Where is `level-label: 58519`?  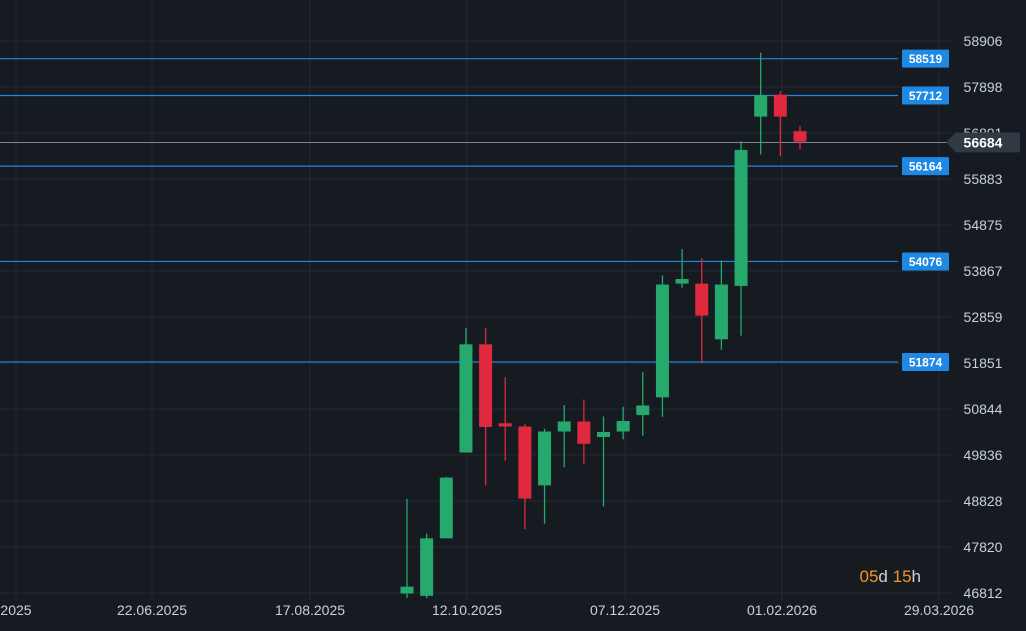 level-label: 58519 is located at coordinates (925, 58).